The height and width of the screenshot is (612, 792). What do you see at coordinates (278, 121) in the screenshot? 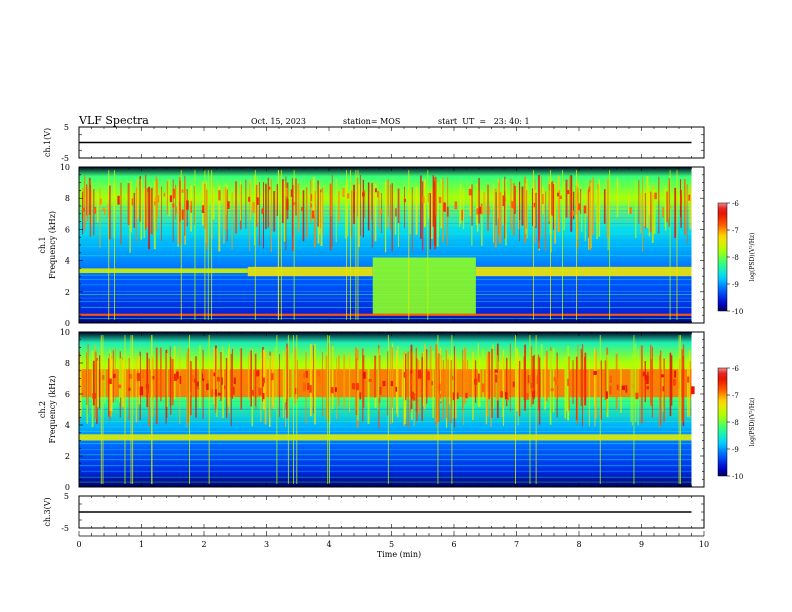
I see `observation-date: Oct. 15, 2023` at bounding box center [278, 121].